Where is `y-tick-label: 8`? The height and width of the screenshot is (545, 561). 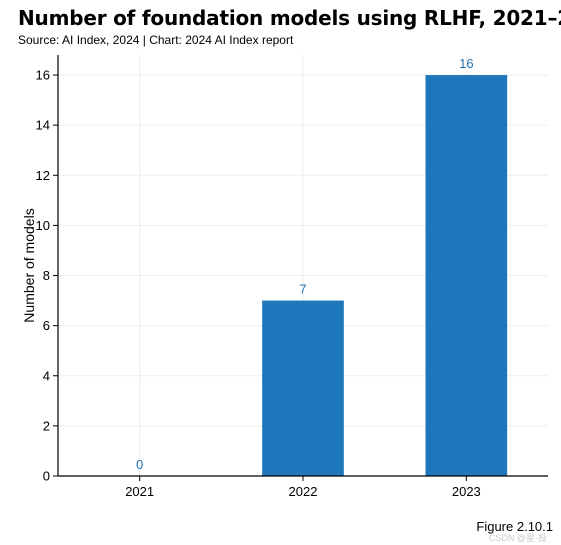 y-tick-label: 8 is located at coordinates (46, 275).